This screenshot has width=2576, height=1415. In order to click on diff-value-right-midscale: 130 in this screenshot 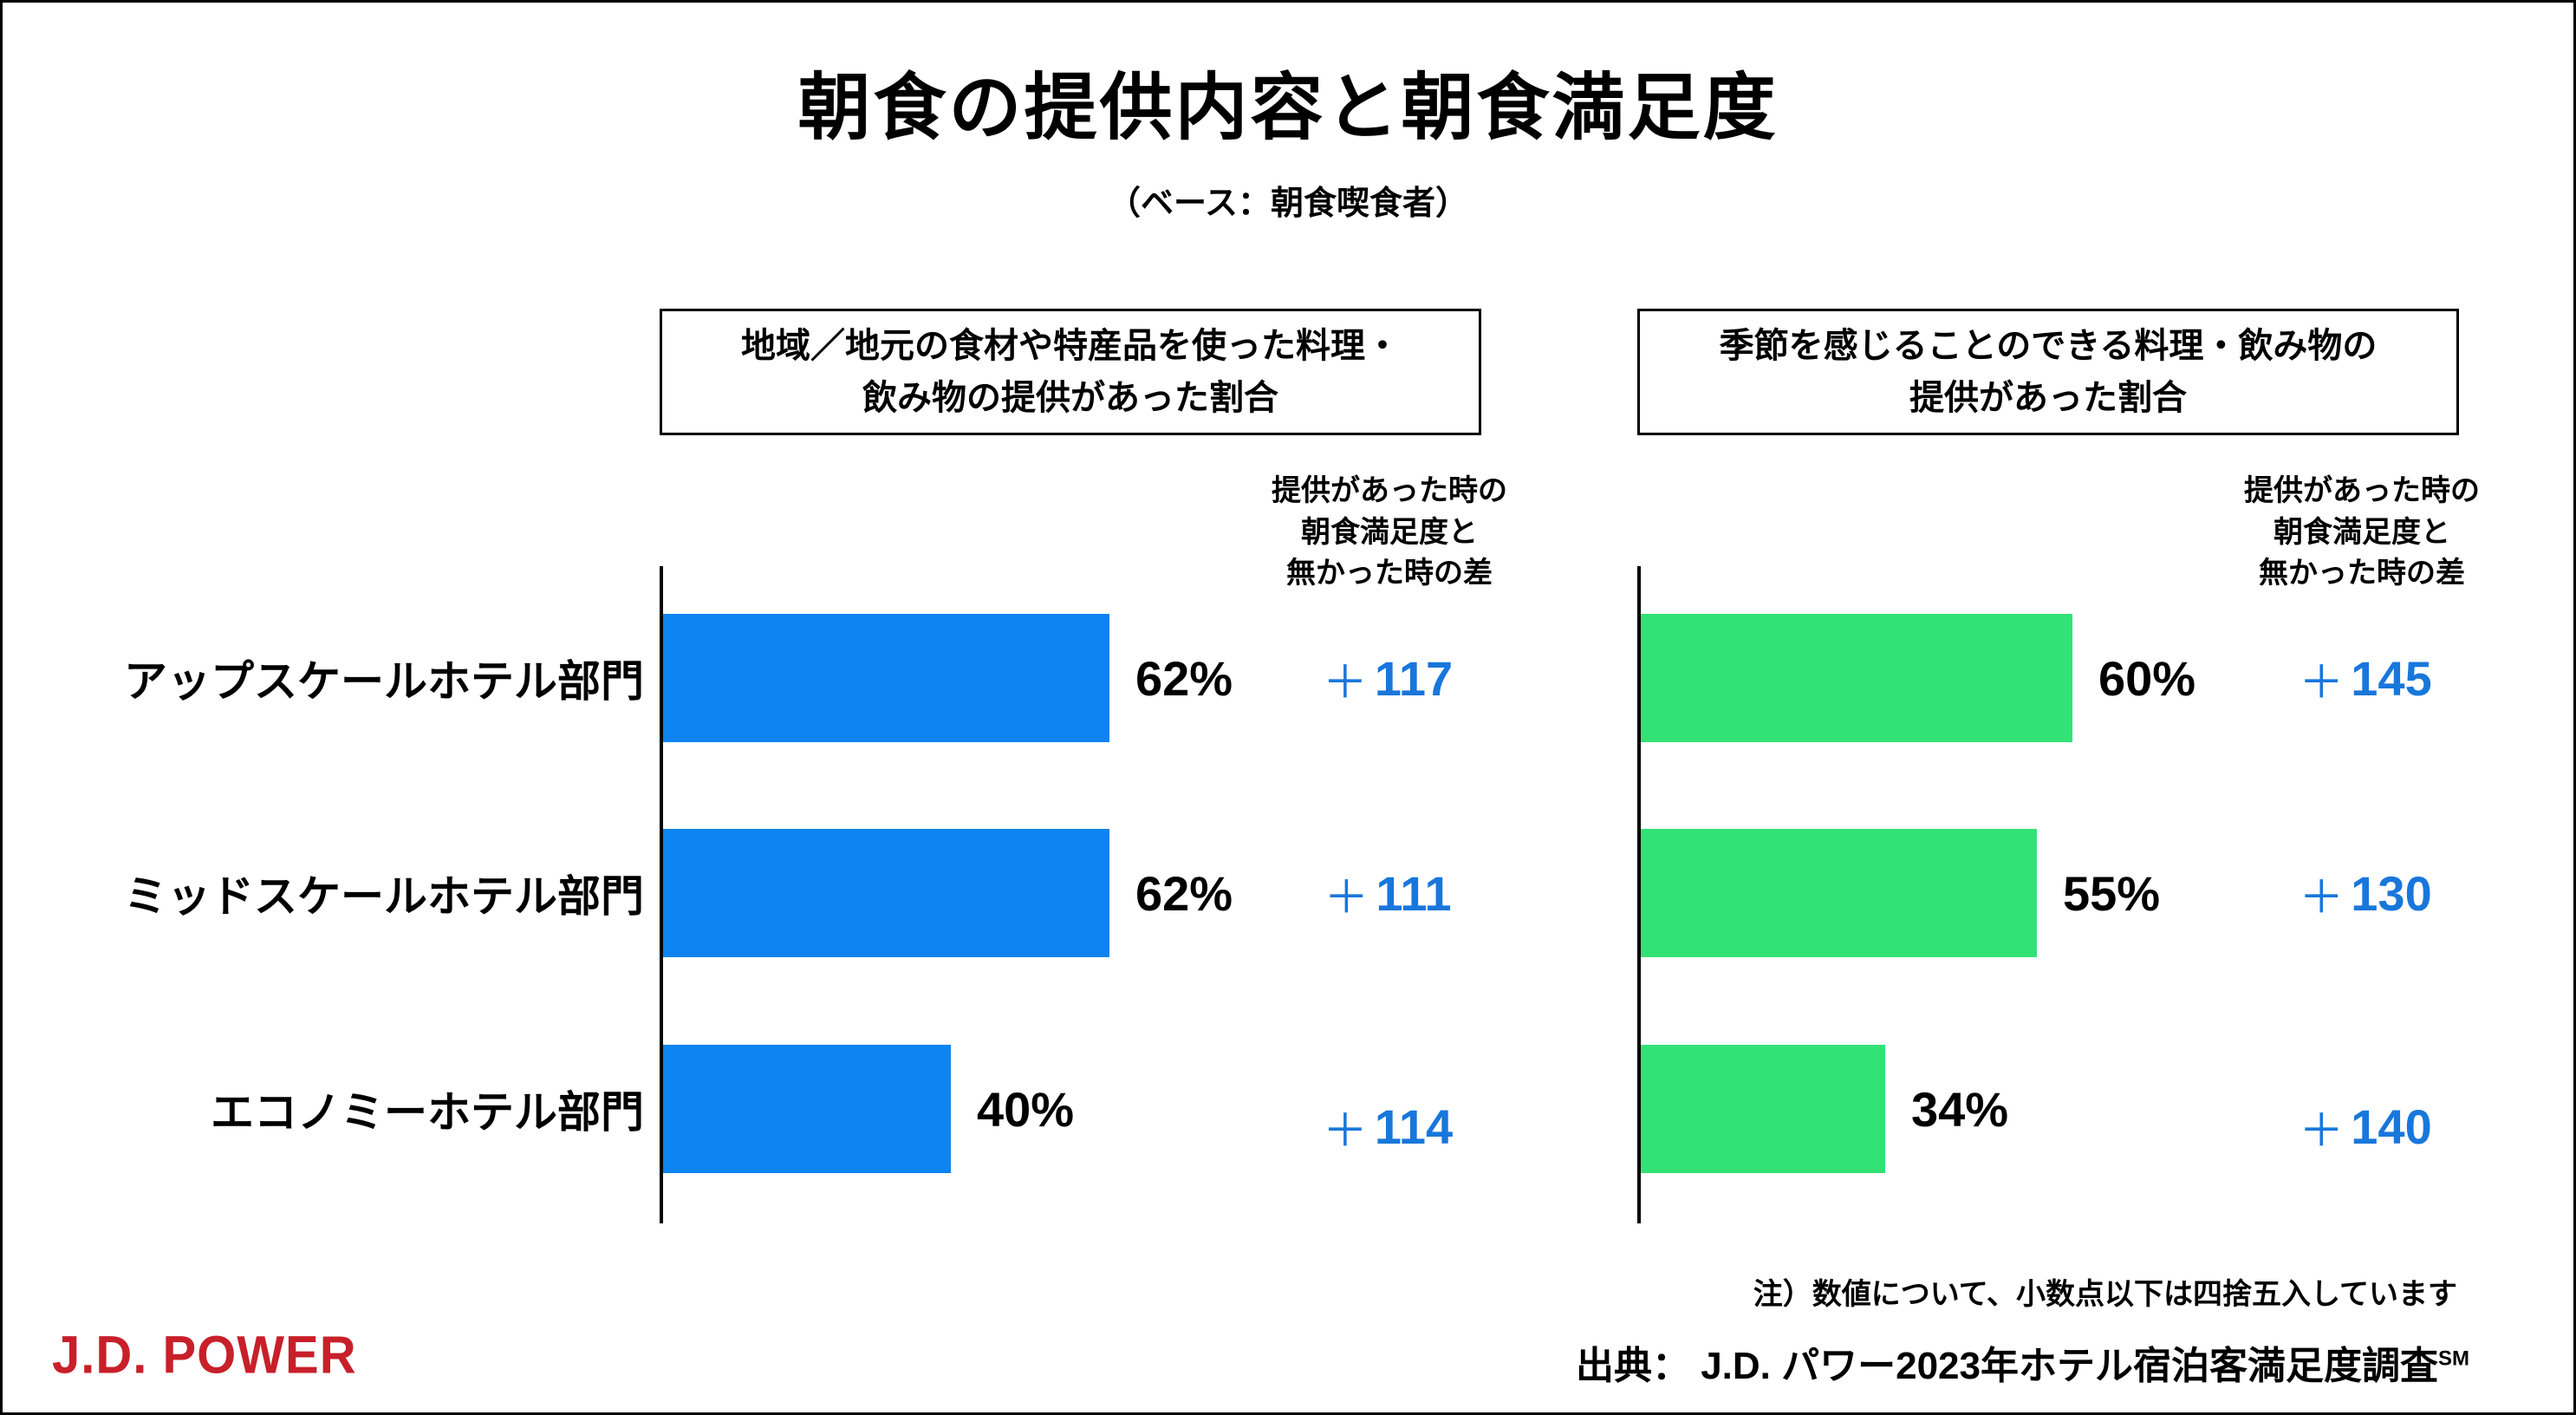, I will do `click(2391, 893)`.